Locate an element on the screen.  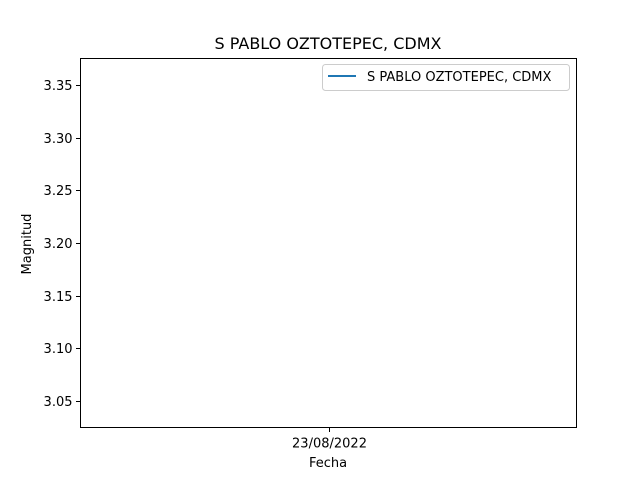
x-axis: 23/08/2022 is located at coordinates (329, 439).